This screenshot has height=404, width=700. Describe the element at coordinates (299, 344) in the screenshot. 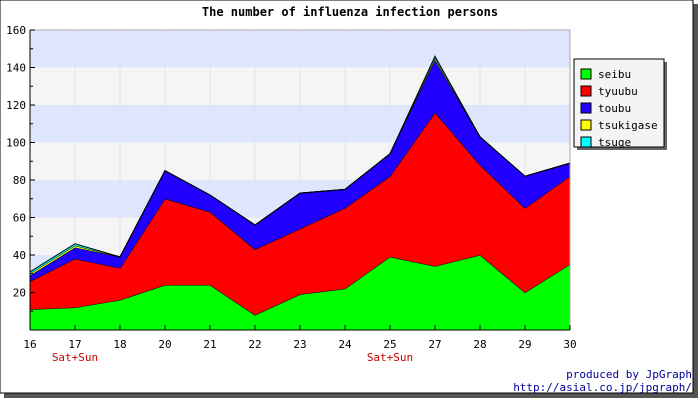

I see `x-tick-label: 23` at that location.